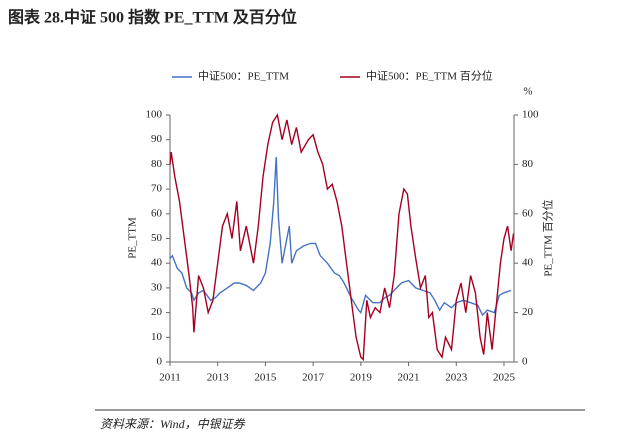 Image resolution: width=618 pixels, height=448 pixels. Describe the element at coordinates (361, 378) in the screenshot. I see `x-tick-label: 2019` at that location.